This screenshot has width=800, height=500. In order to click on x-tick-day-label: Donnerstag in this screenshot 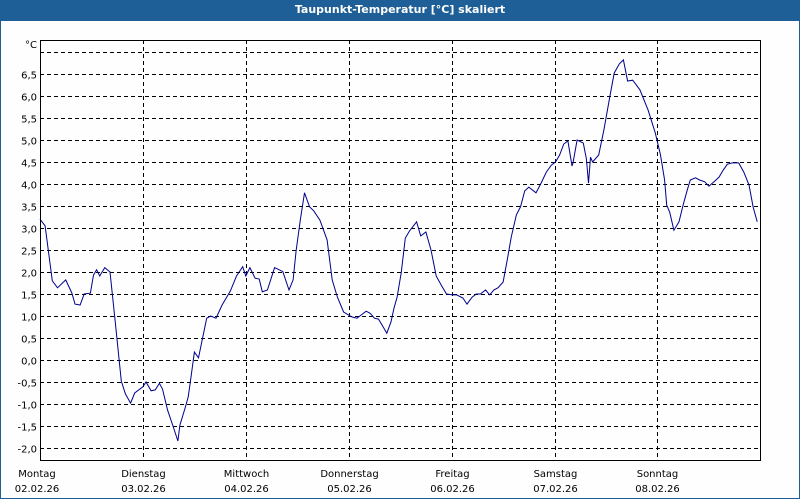, I will do `click(349, 474)`.